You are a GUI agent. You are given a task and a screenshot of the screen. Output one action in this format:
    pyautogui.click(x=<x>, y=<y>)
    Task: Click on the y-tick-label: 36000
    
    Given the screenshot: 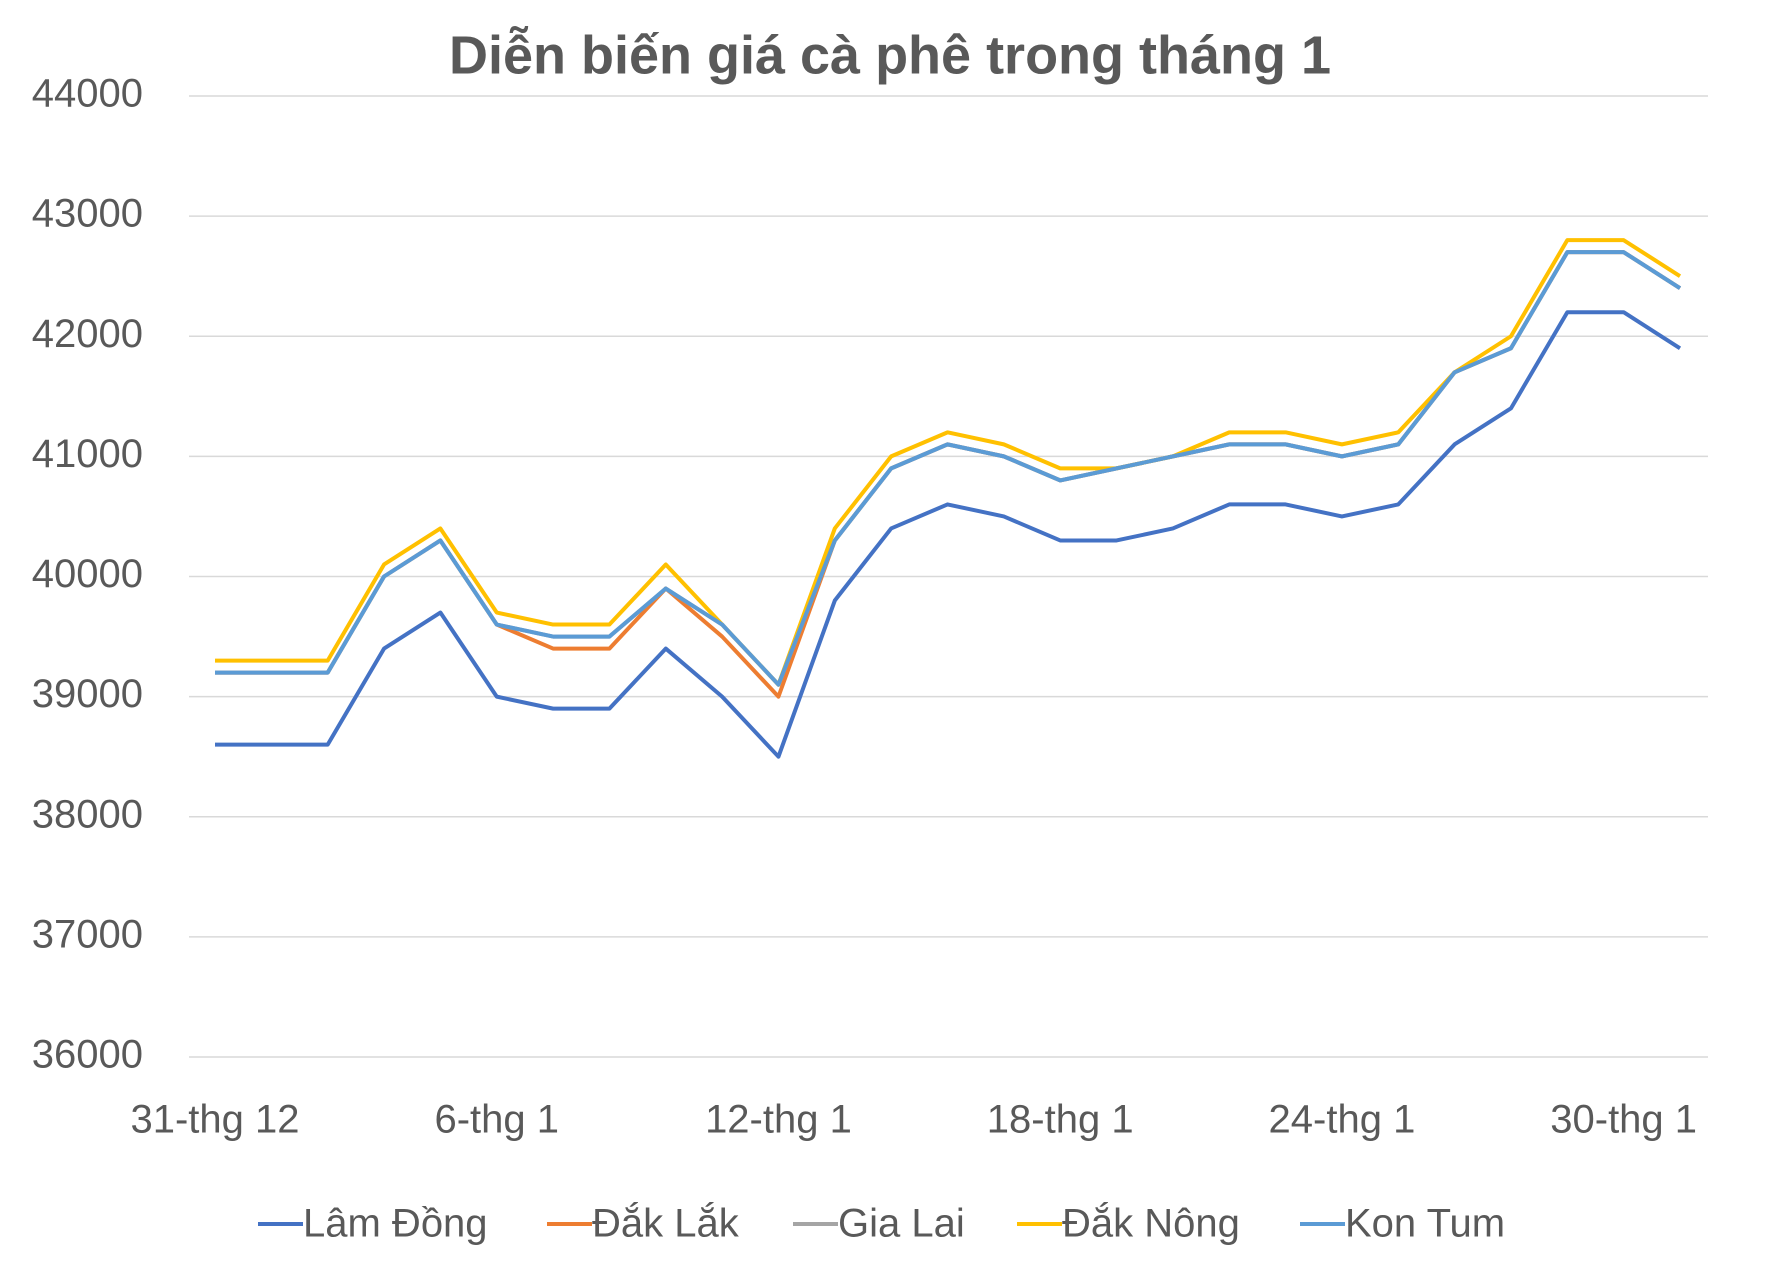 What is the action you would take?
    pyautogui.click(x=87, y=1055)
    